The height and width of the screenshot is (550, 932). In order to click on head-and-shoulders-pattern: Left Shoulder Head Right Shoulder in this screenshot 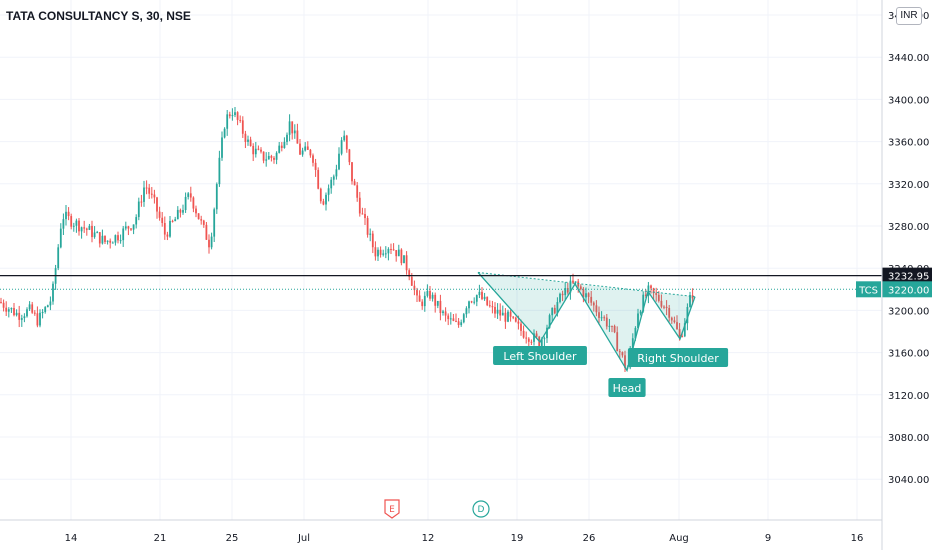, I will do `click(603, 334)`.